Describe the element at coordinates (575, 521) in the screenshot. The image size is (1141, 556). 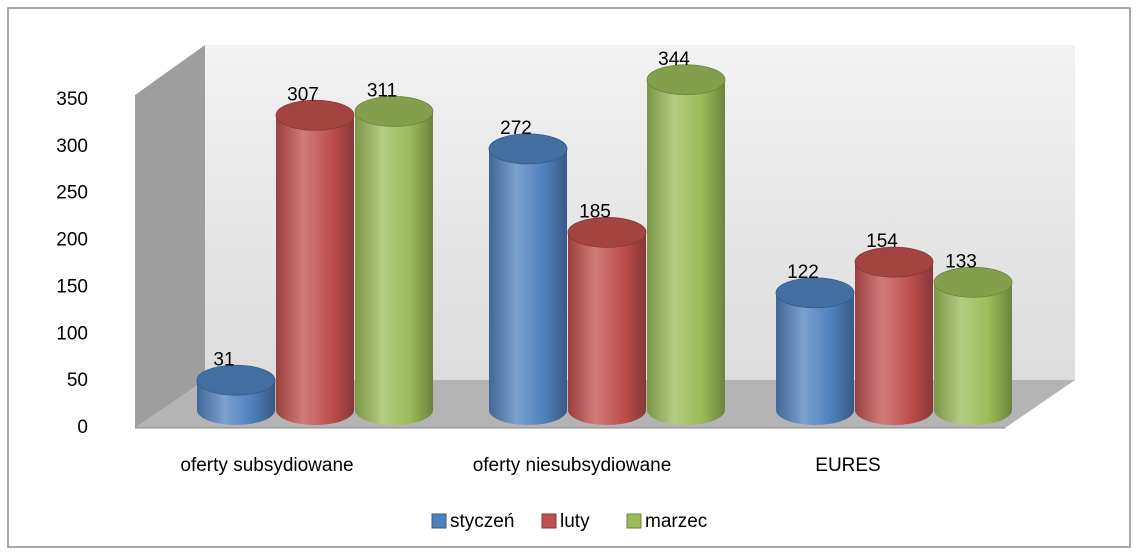
I see `legend-label: luty` at that location.